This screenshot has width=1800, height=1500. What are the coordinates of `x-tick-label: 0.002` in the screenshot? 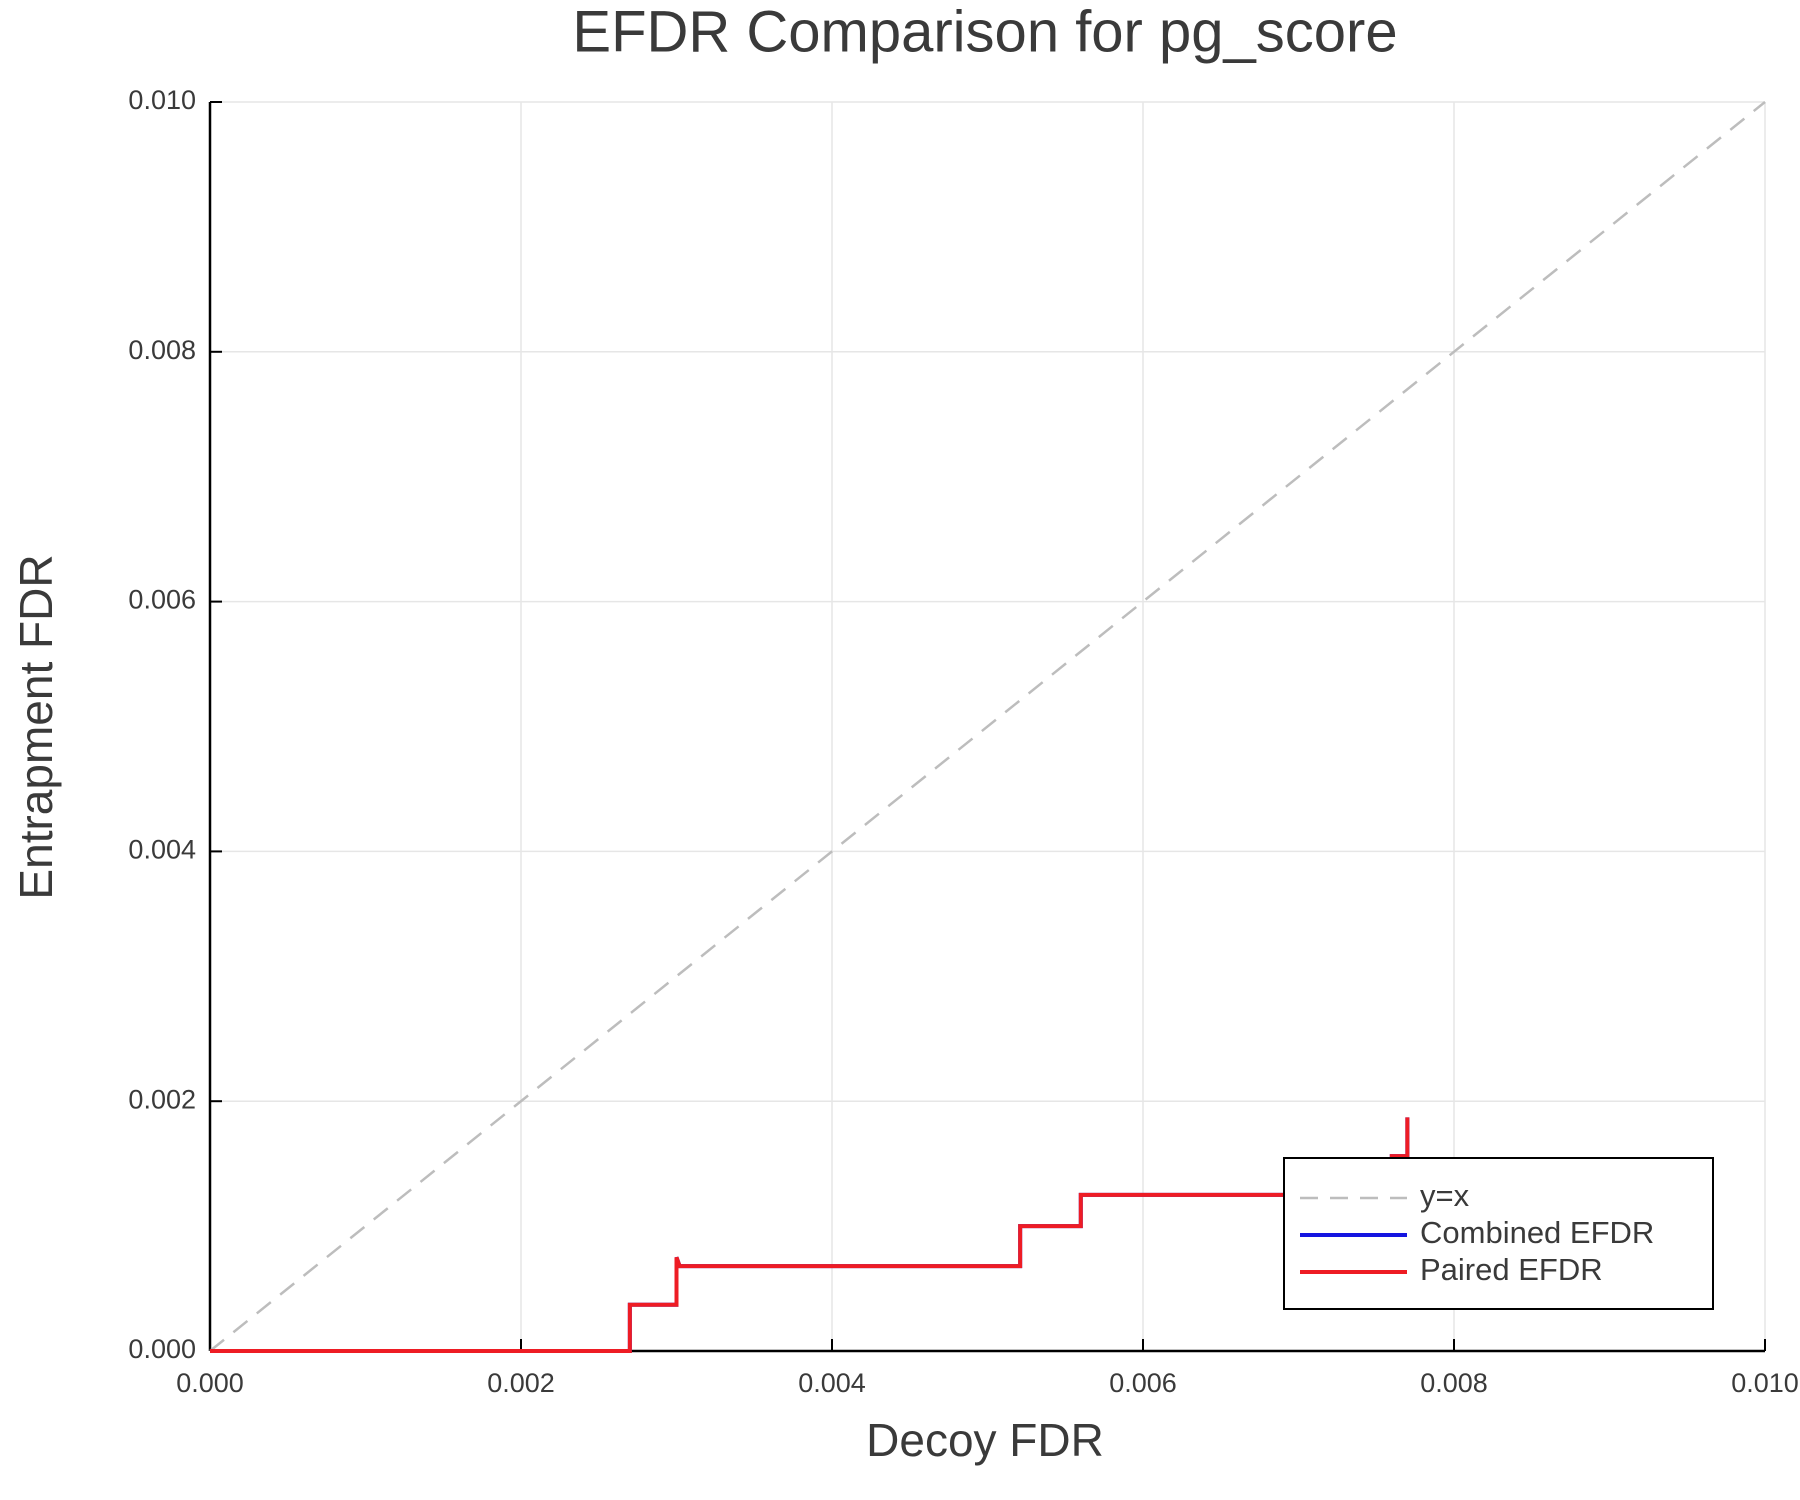 It's located at (521, 1383).